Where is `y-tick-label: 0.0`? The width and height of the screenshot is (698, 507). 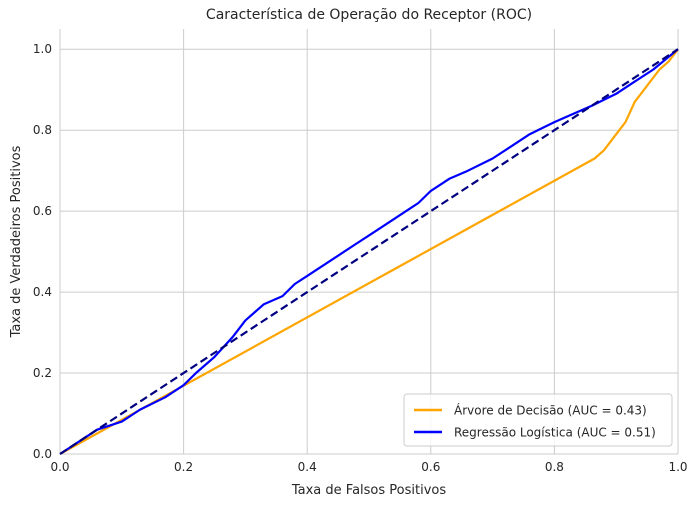 y-tick-label: 0.0 is located at coordinates (42, 454).